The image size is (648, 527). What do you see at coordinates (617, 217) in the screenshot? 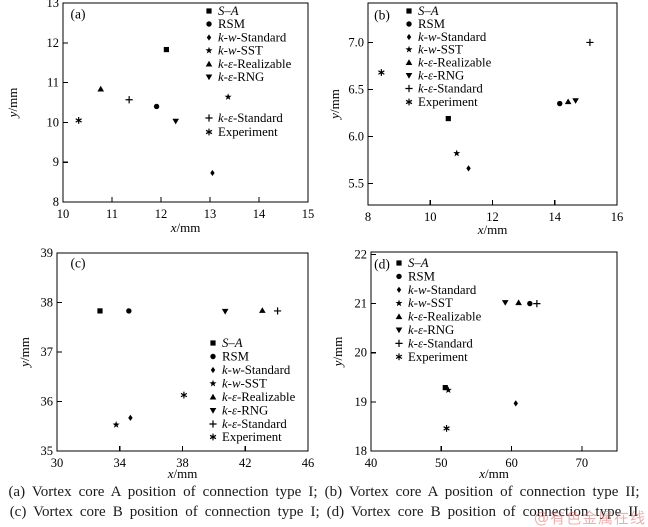
I see `x-tick-label: 16` at bounding box center [617, 217].